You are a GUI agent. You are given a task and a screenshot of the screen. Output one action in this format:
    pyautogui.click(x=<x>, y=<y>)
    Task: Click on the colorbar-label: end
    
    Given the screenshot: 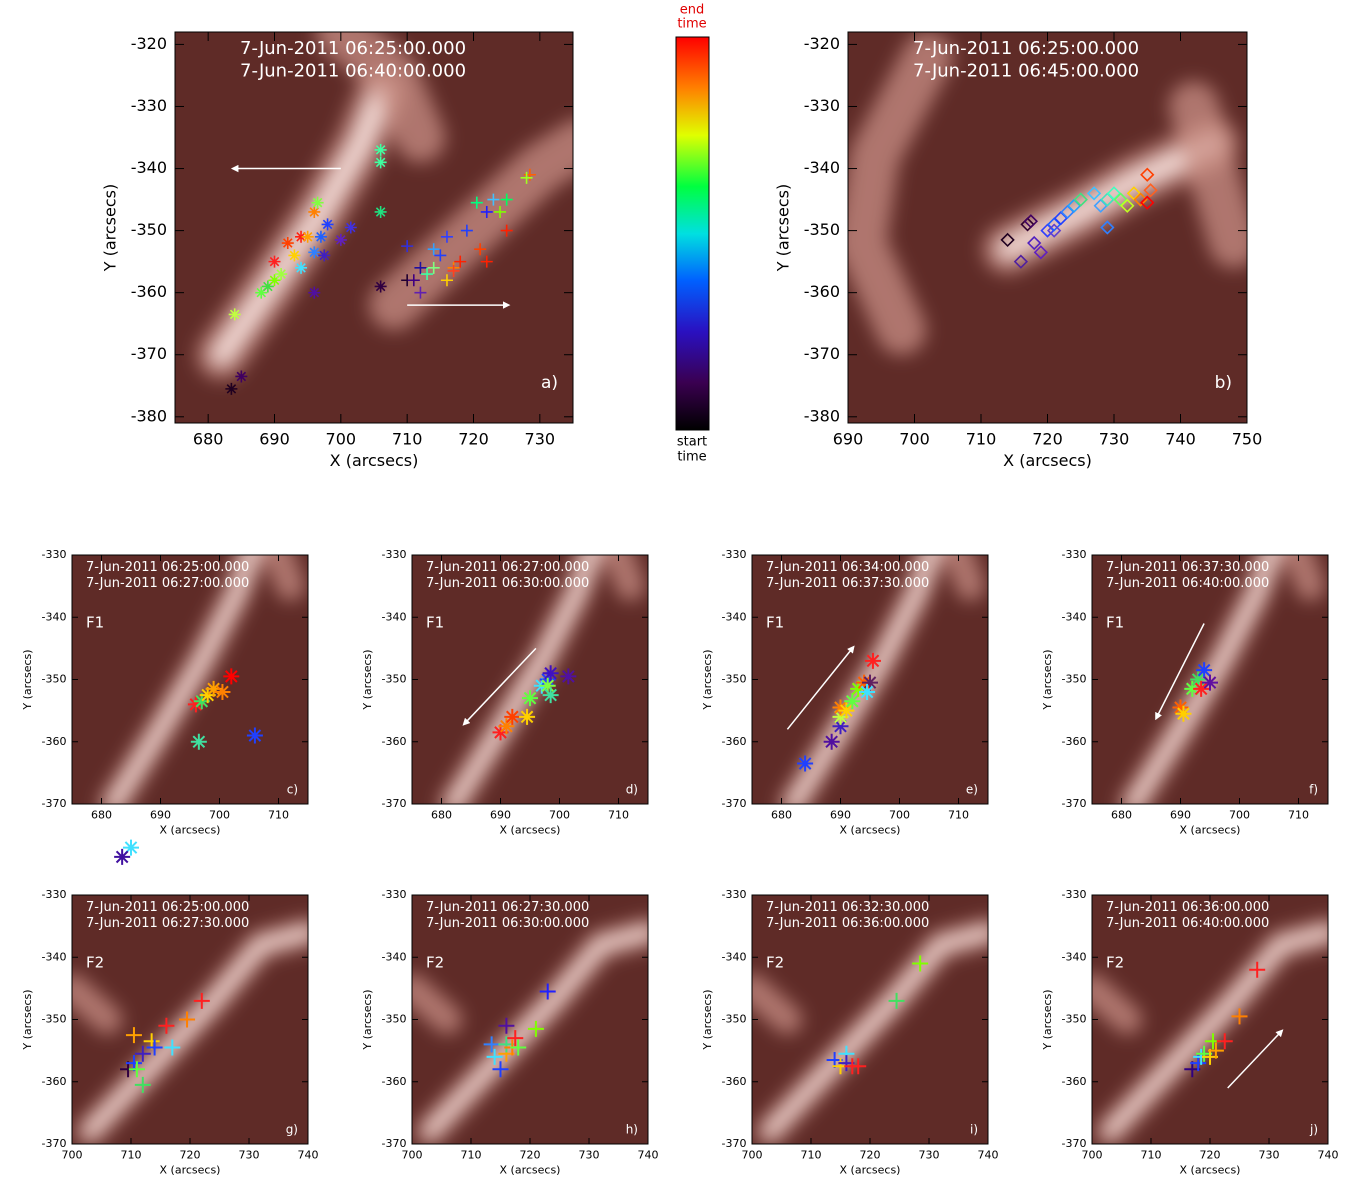 What is the action you would take?
    pyautogui.click(x=692, y=10)
    